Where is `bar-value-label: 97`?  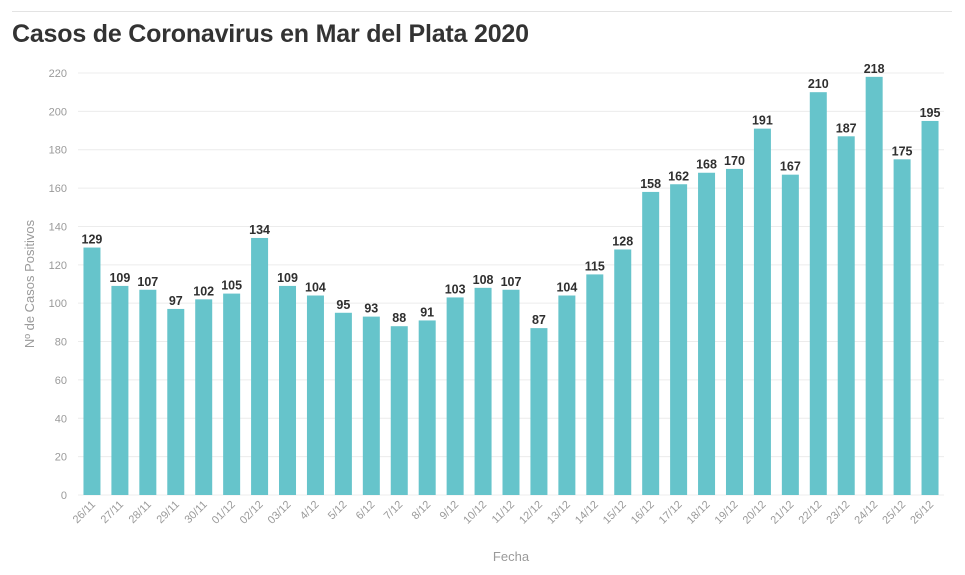 bar-value-label: 97 is located at coordinates (176, 301).